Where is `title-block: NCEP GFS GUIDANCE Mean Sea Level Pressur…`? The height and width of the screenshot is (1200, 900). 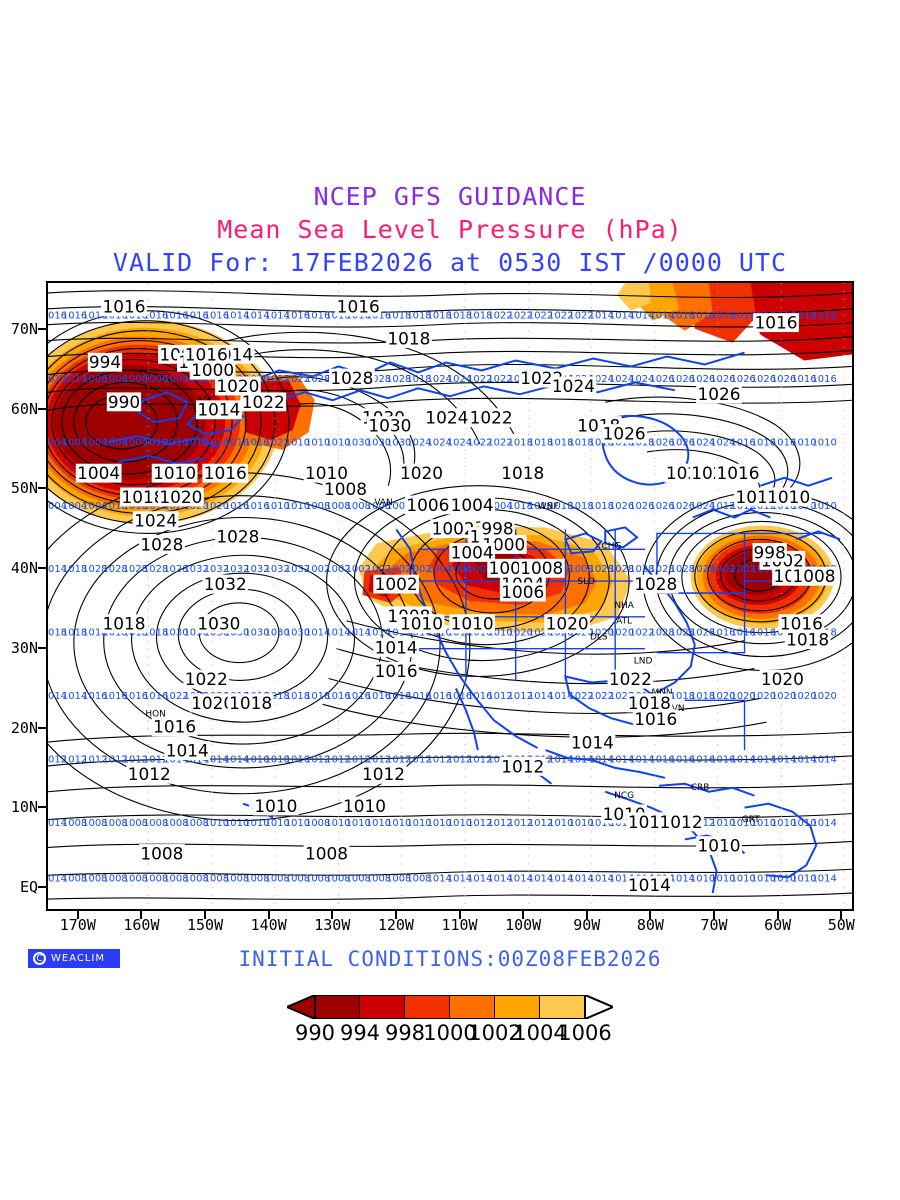 title-block: NCEP GFS GUIDANCE Mean Sea Level Pressur… is located at coordinates (450, 229).